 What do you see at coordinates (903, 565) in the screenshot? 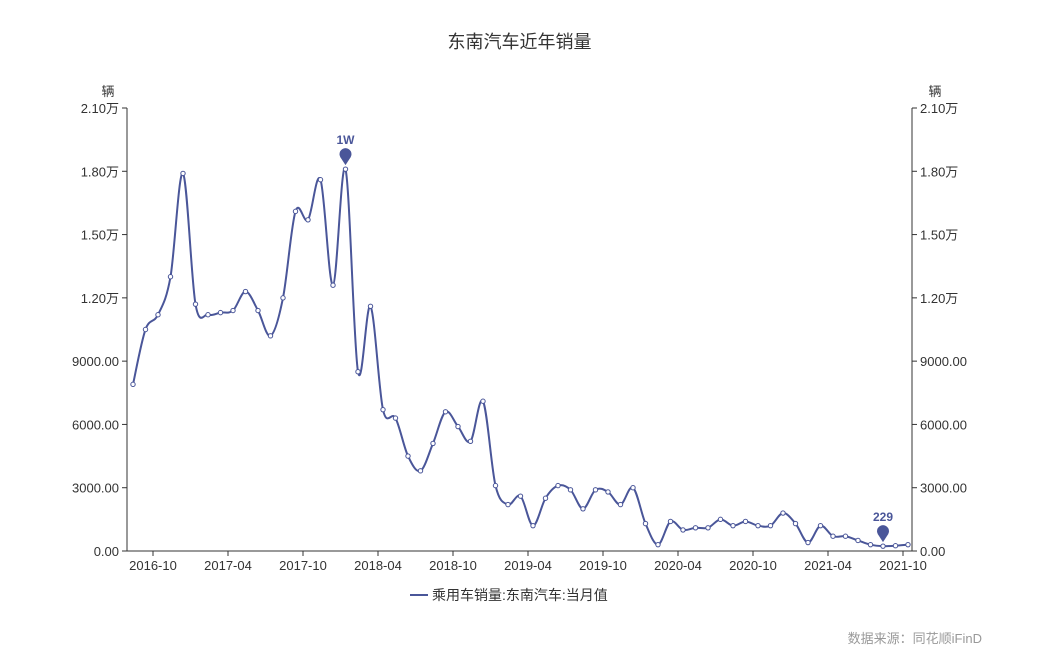
I see `x-tick-label: 2021-10` at bounding box center [903, 565].